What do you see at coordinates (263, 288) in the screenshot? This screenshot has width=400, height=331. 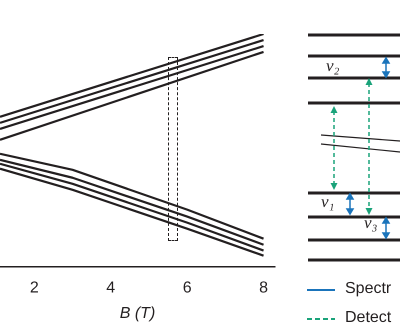 I see `x-tick-label: 8` at bounding box center [263, 288].